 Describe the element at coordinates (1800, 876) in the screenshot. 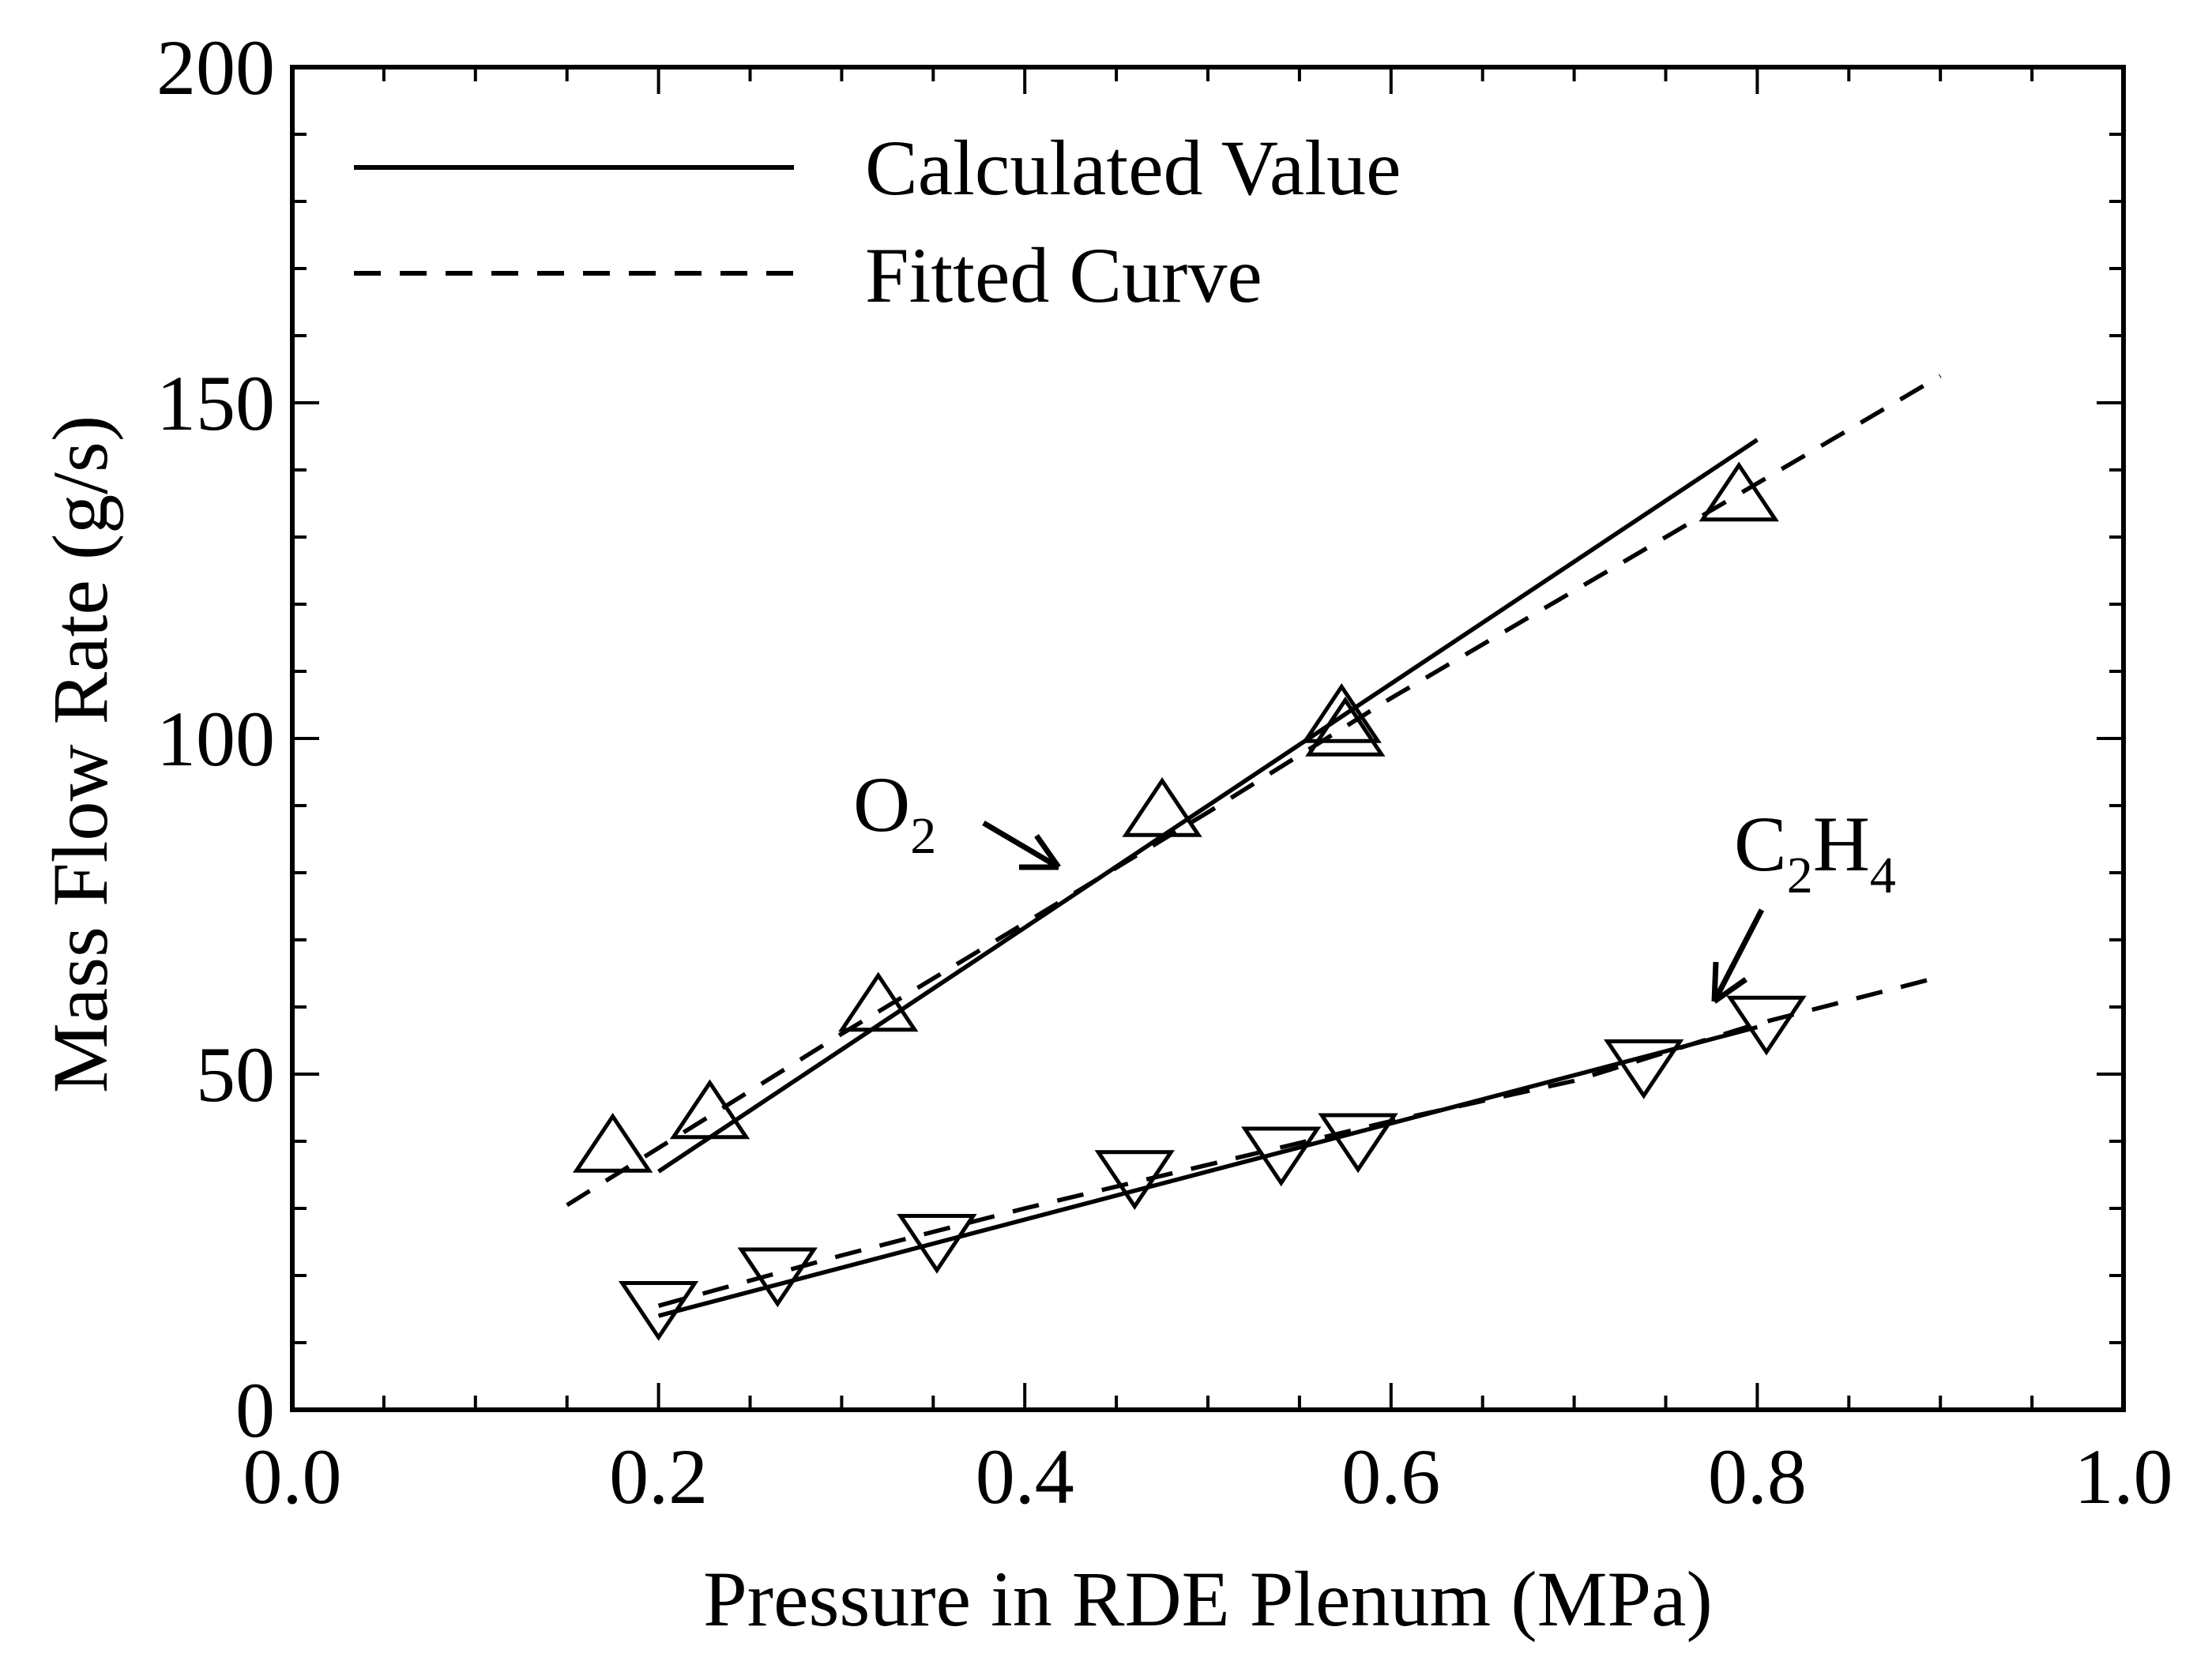

I see `annotation-c2h4-sub2: 2` at that location.